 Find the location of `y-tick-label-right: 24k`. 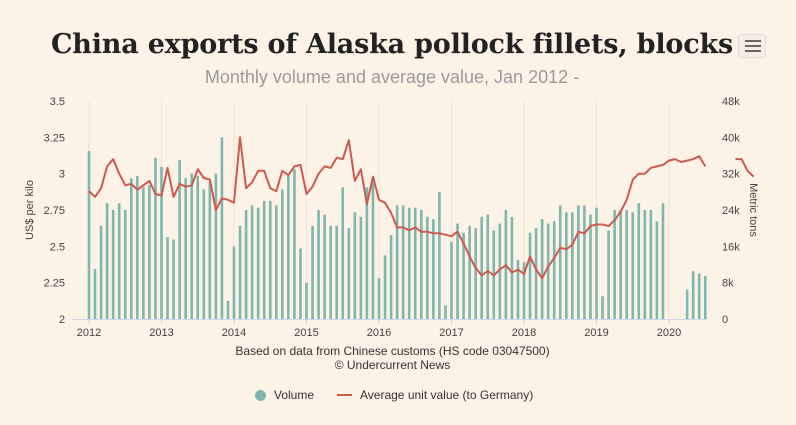

y-tick-label-right: 24k is located at coordinates (731, 211).